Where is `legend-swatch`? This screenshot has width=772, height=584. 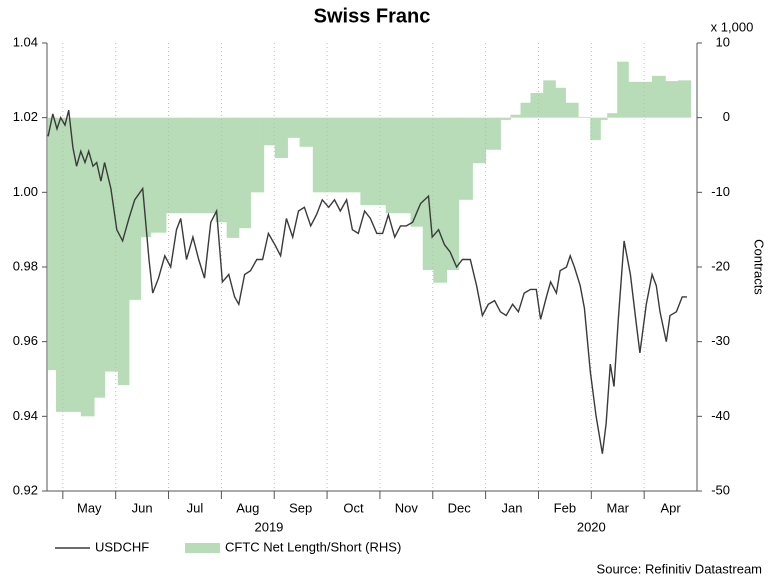 legend-swatch is located at coordinates (202, 548).